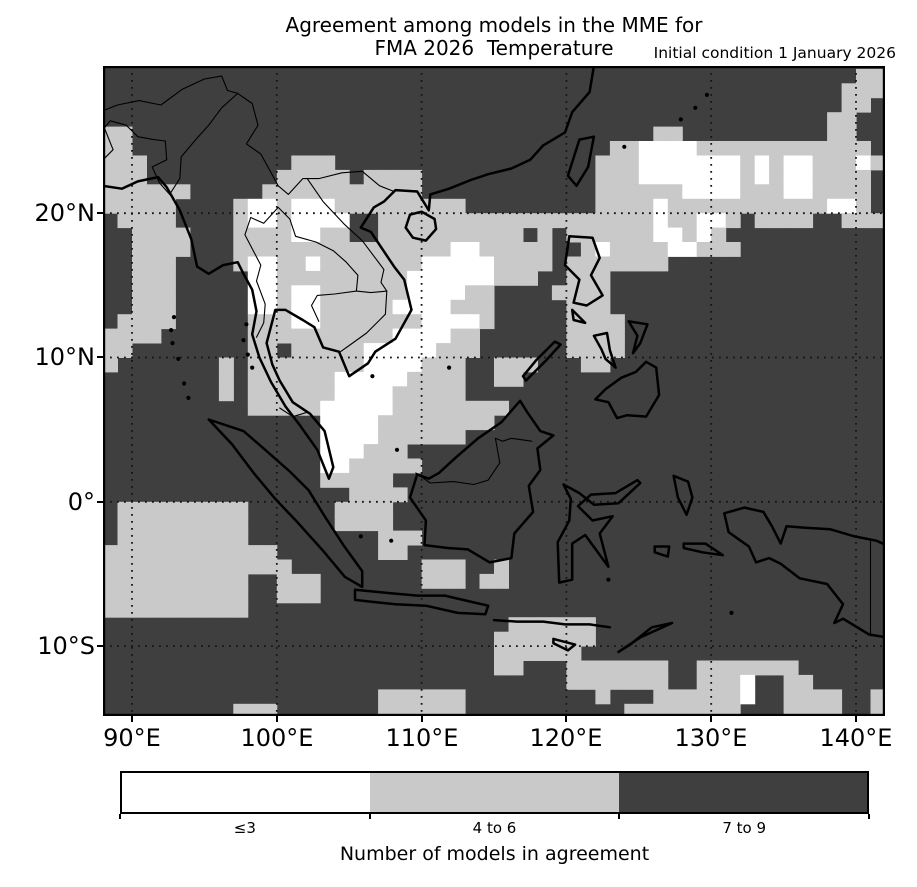 The width and height of the screenshot is (917, 887). I want to click on coast-halmahera, so click(683, 495).